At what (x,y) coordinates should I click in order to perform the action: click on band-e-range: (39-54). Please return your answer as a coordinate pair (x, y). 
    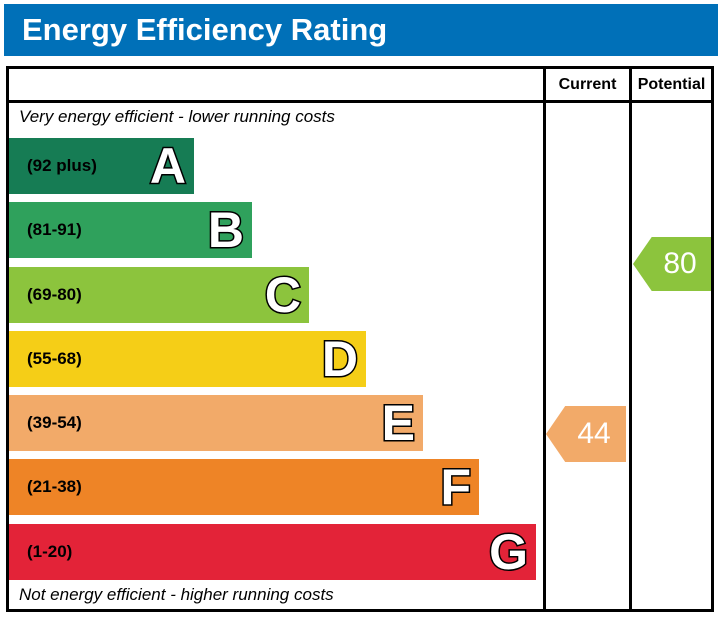
    Looking at the image, I should click on (54, 422).